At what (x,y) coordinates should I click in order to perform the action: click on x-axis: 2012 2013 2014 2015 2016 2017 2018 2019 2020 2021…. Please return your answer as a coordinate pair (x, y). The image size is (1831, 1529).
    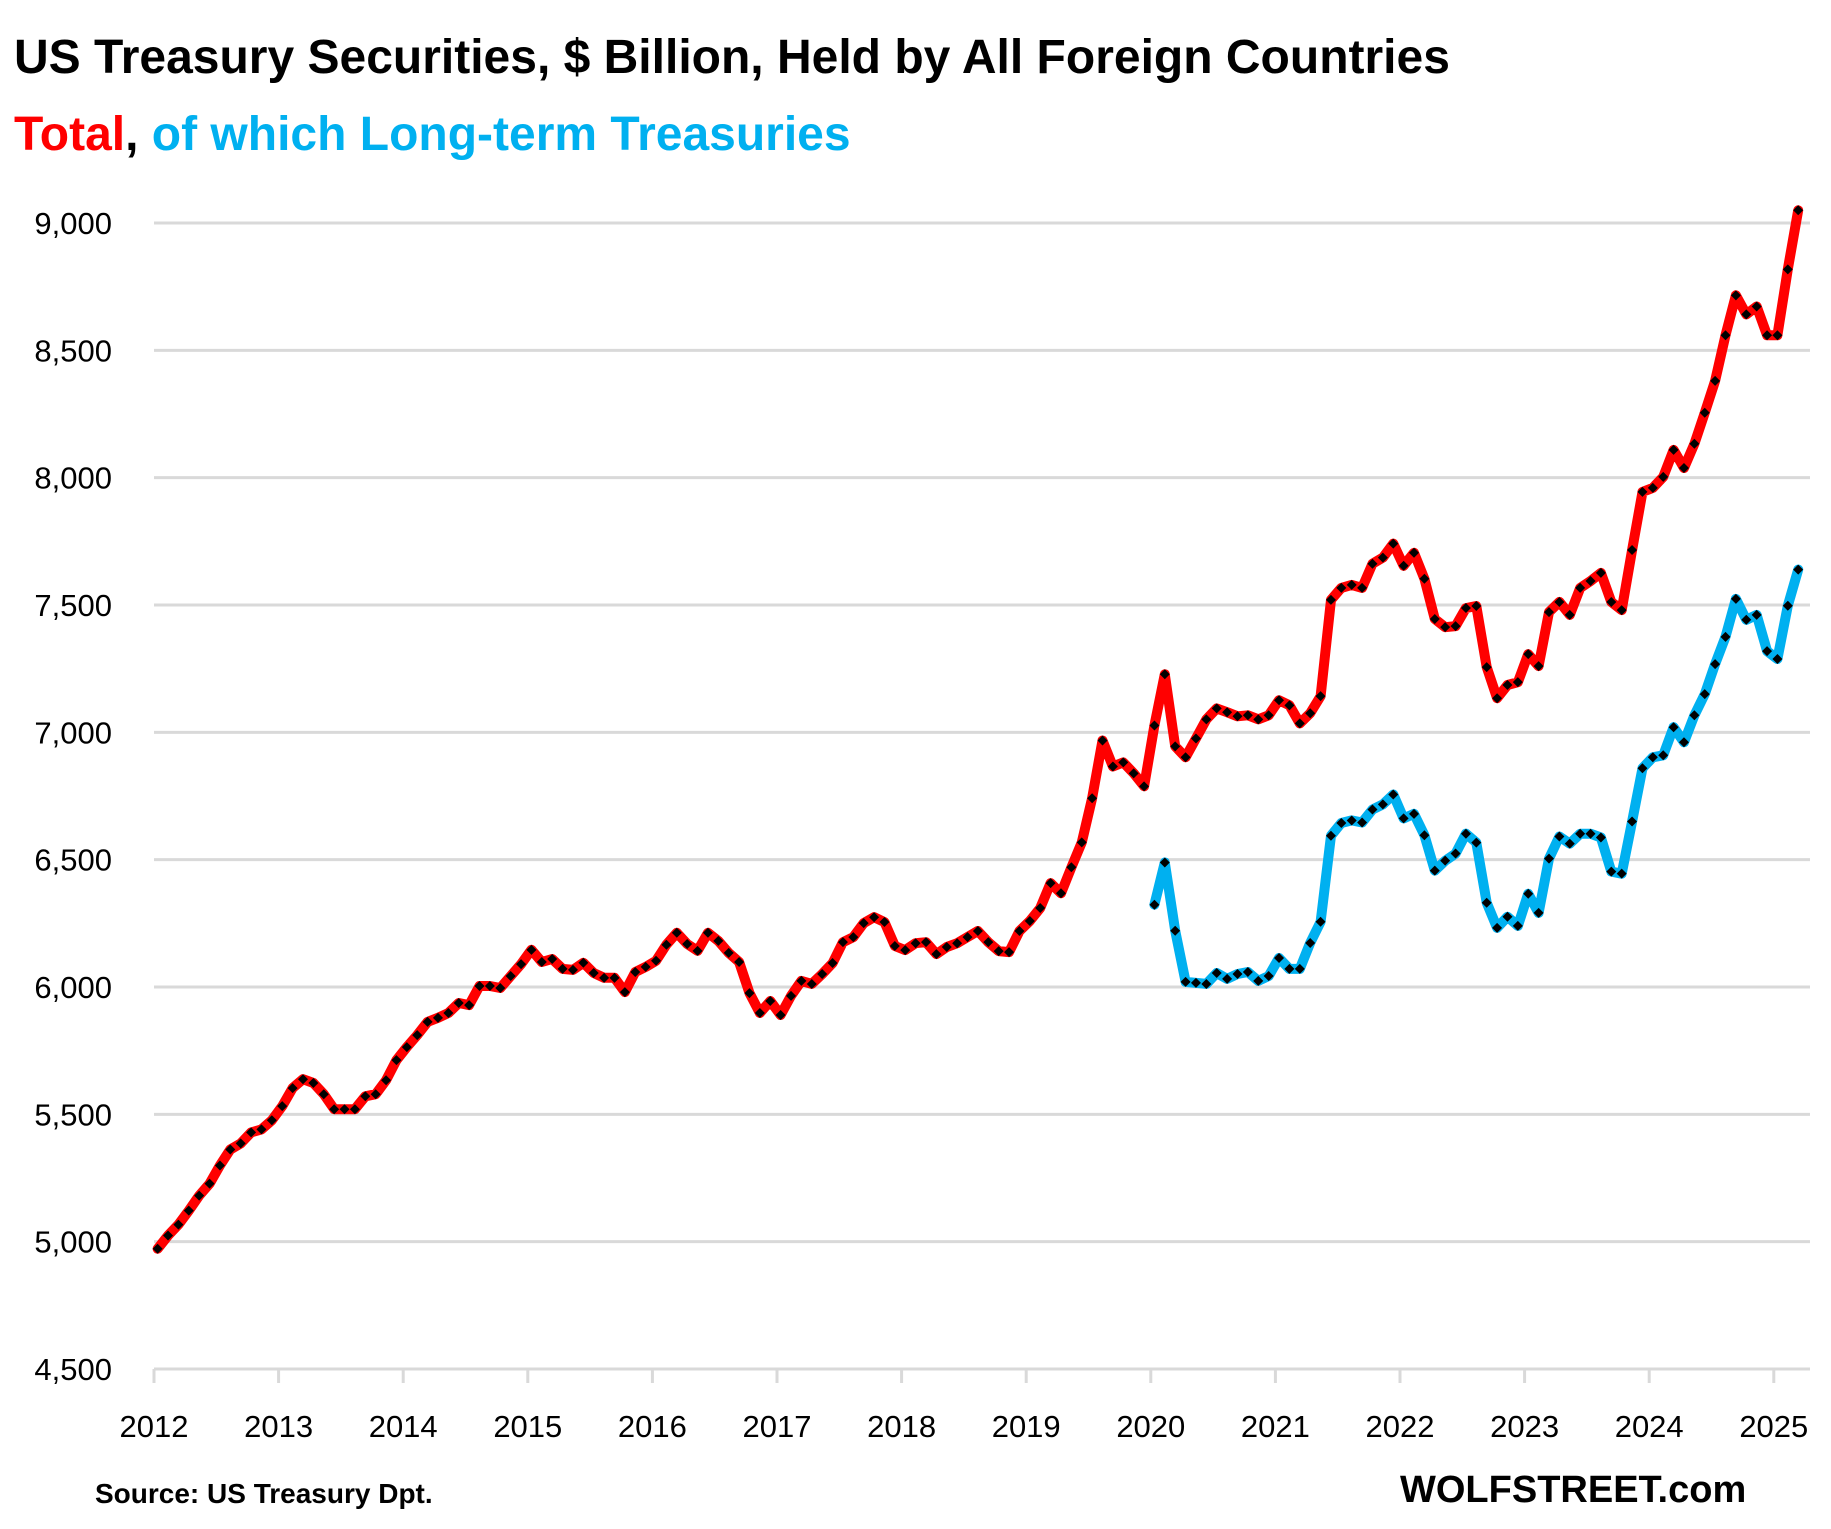
    Looking at the image, I should click on (965, 1405).